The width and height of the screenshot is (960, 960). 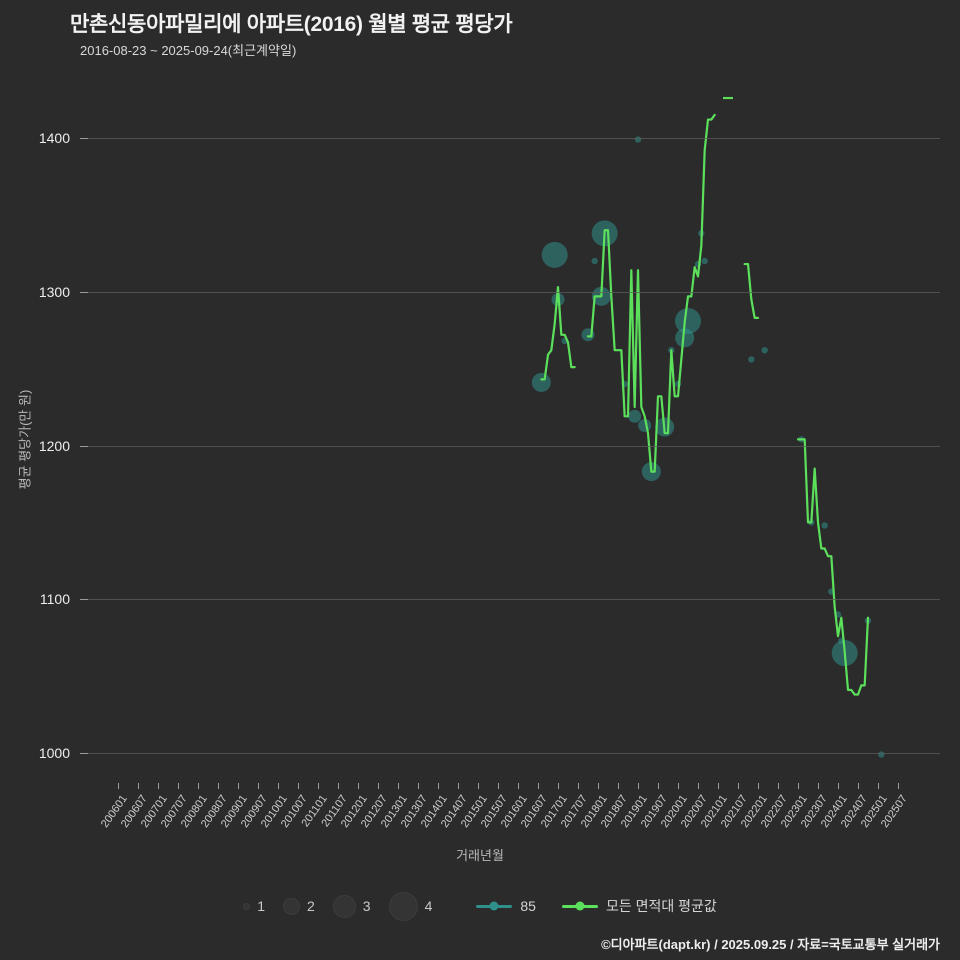 I want to click on legend-size-item: 3, so click(x=351, y=906).